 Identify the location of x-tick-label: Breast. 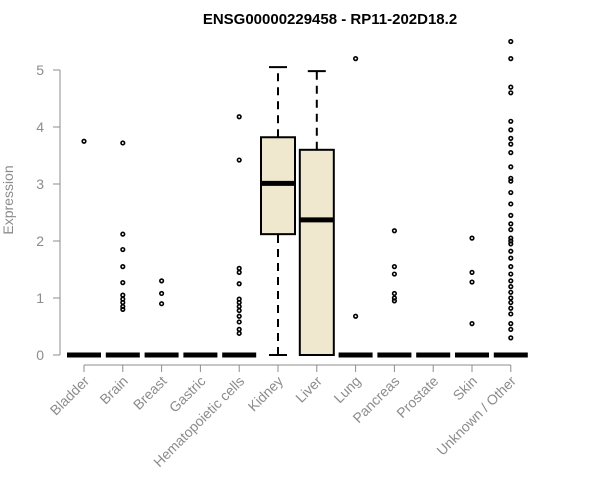
(150, 393).